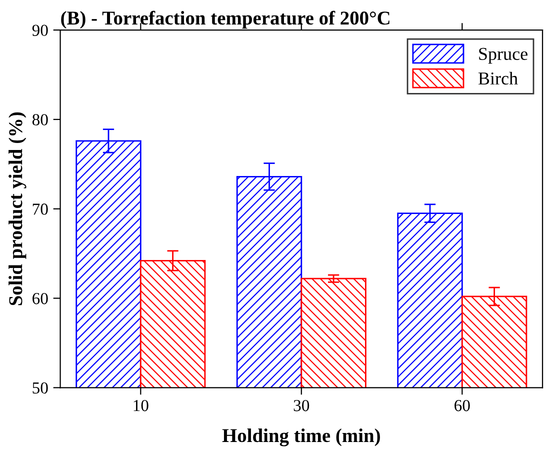  I want to click on x-tick-label: 10, so click(141, 406).